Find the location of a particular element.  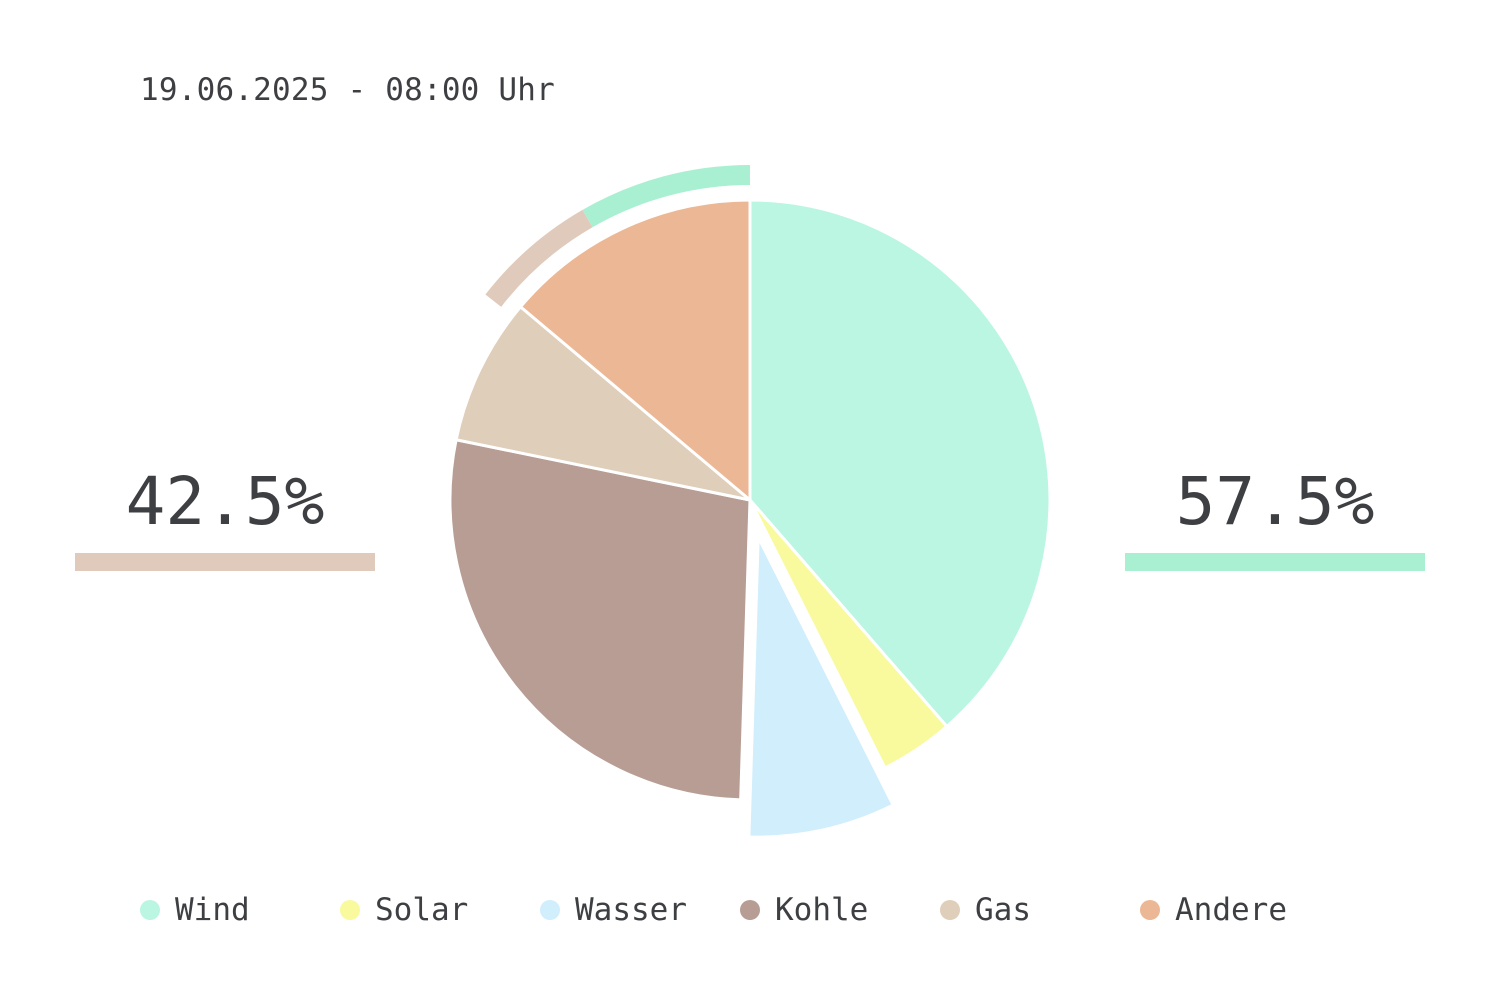

legend-item-gas: Gas is located at coordinates (985, 910).